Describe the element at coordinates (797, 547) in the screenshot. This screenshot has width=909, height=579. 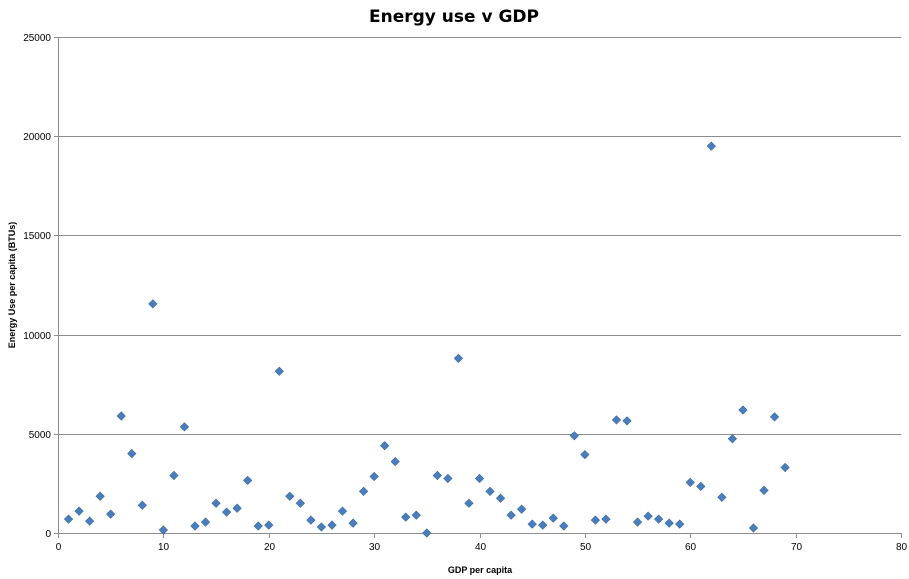
I see `x-tick-label: 70` at that location.